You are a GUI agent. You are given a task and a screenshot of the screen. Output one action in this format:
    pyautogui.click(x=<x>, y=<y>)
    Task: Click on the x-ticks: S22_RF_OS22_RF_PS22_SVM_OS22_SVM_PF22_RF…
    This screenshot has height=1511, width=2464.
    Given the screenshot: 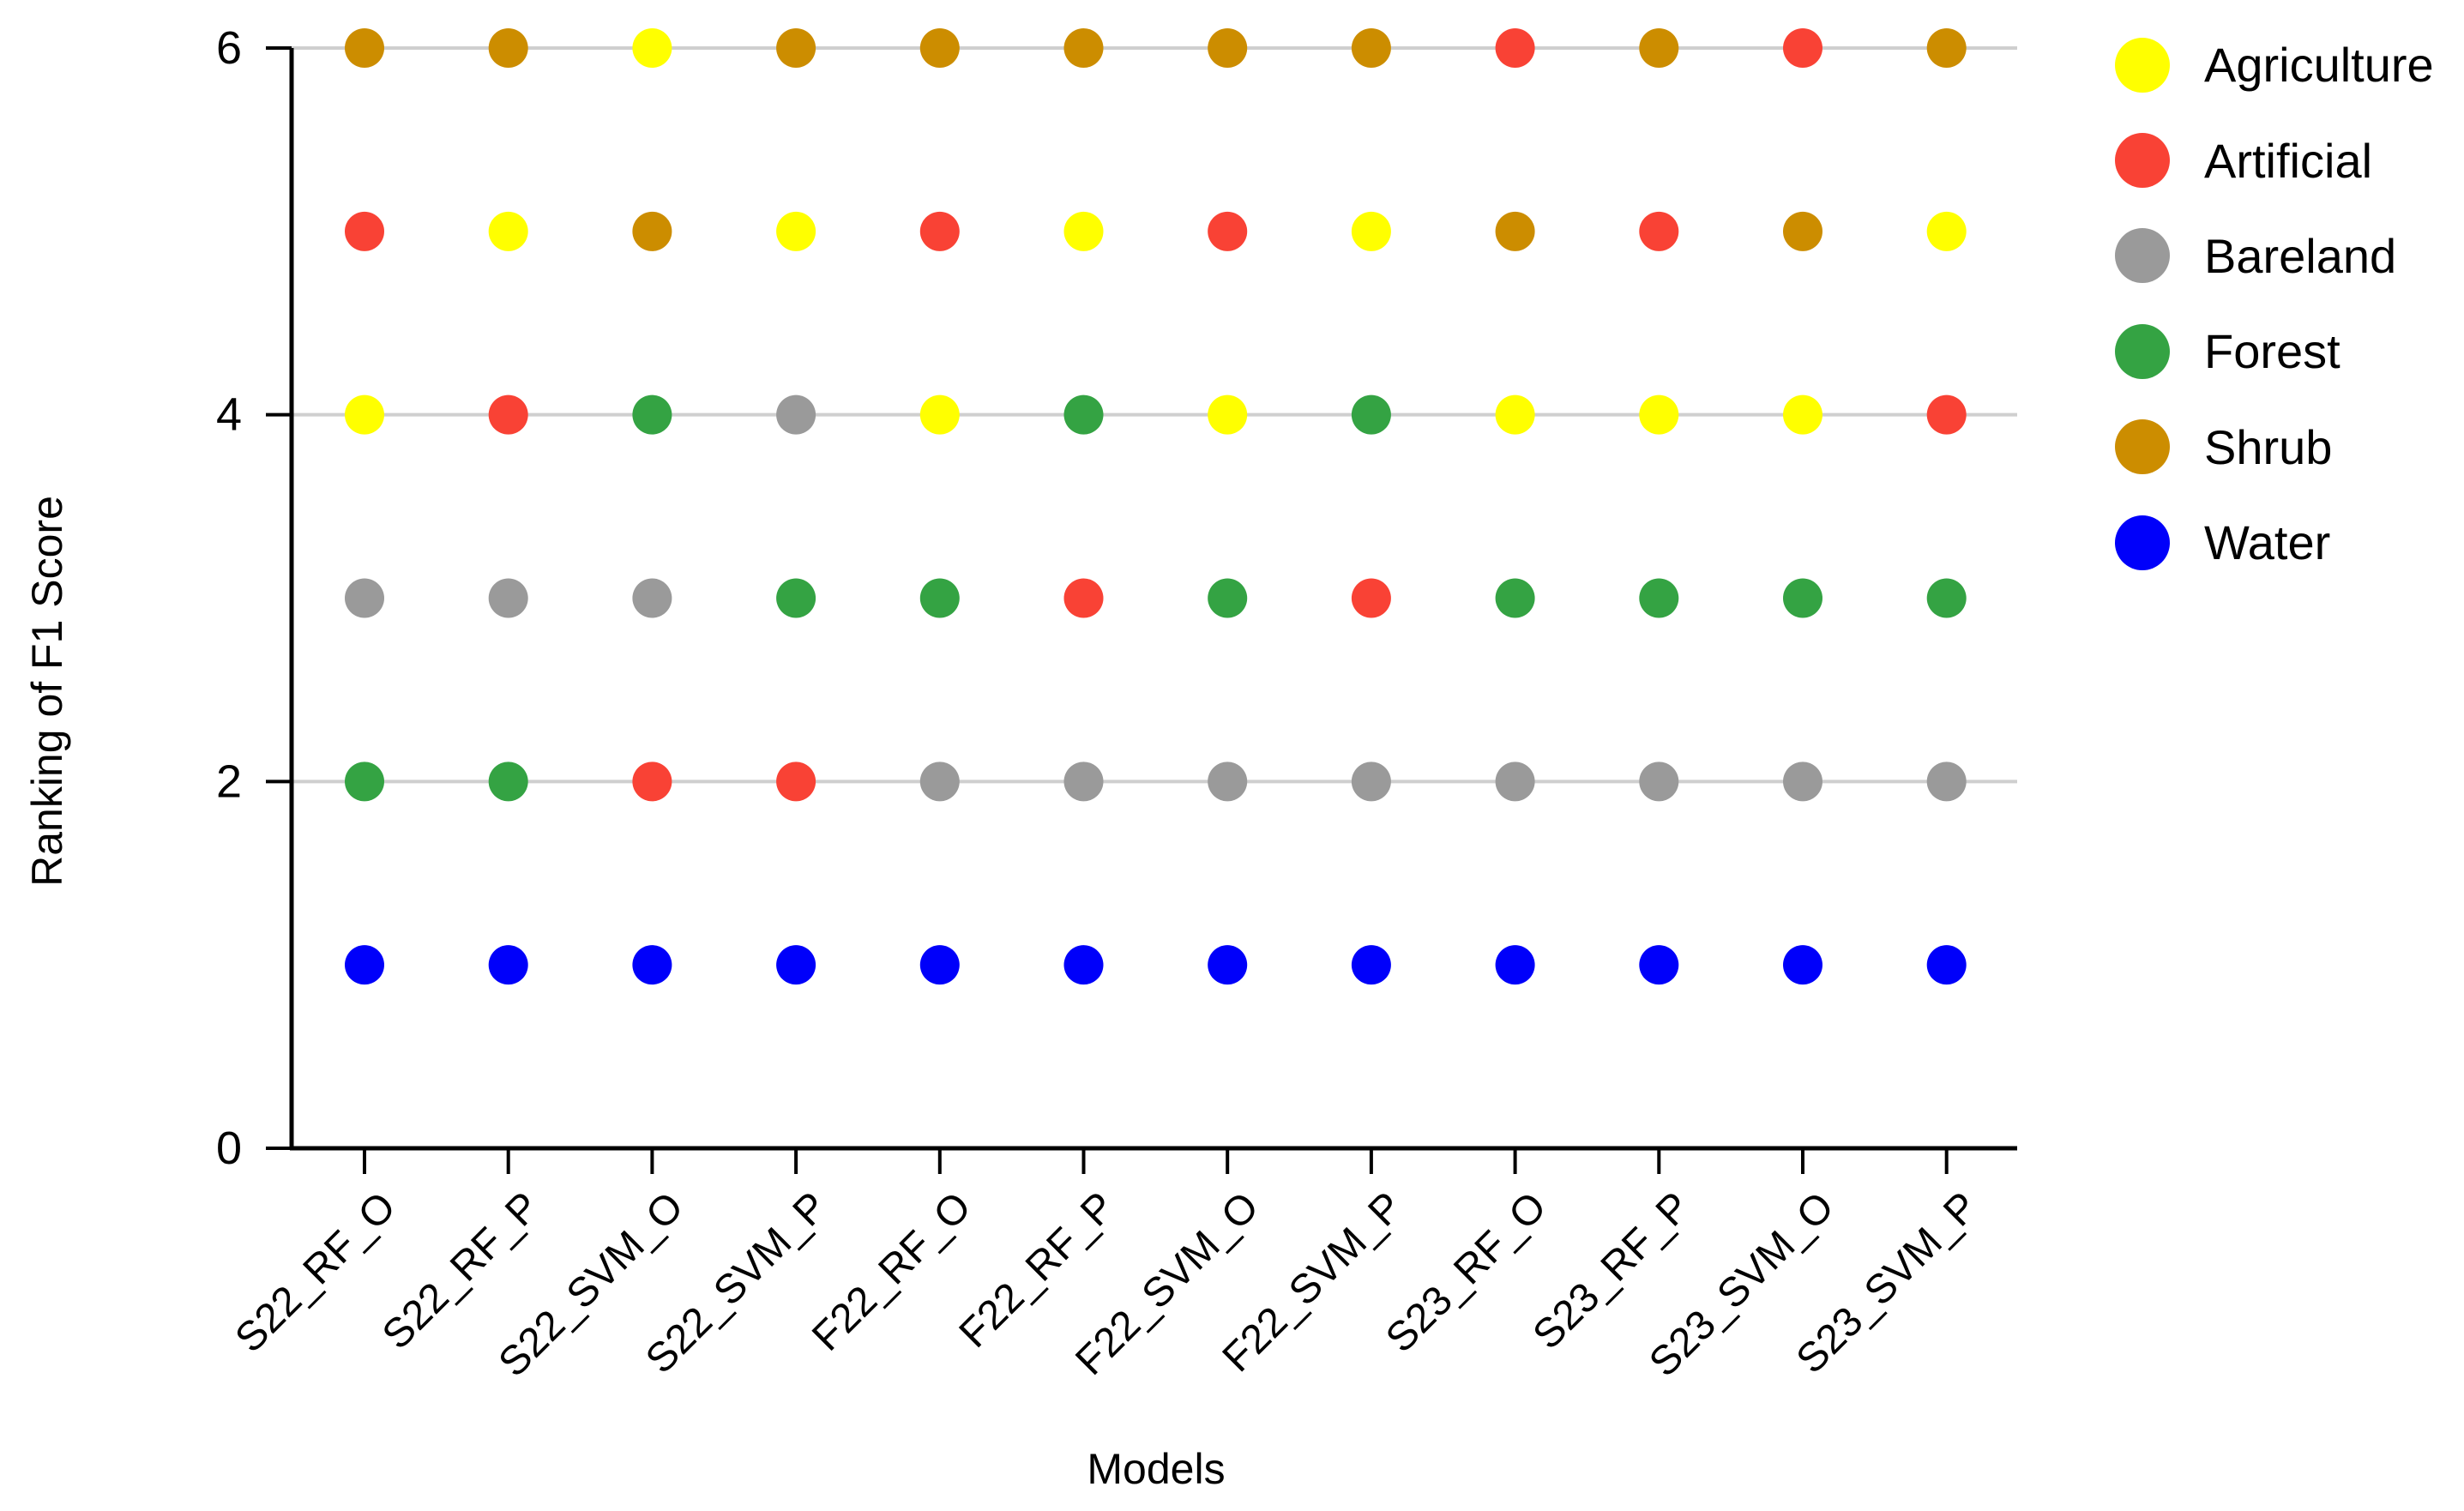 What is the action you would take?
    pyautogui.click(x=1106, y=1267)
    